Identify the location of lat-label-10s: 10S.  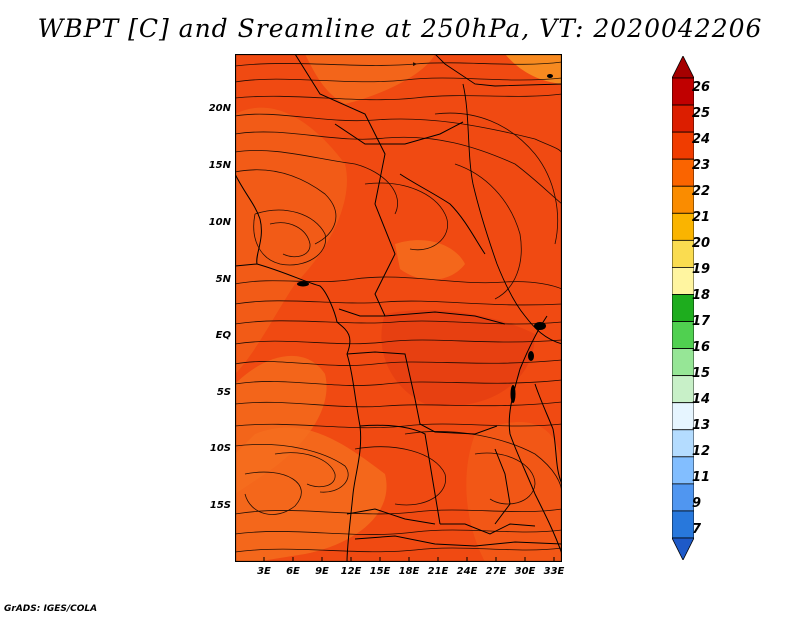
(220, 448).